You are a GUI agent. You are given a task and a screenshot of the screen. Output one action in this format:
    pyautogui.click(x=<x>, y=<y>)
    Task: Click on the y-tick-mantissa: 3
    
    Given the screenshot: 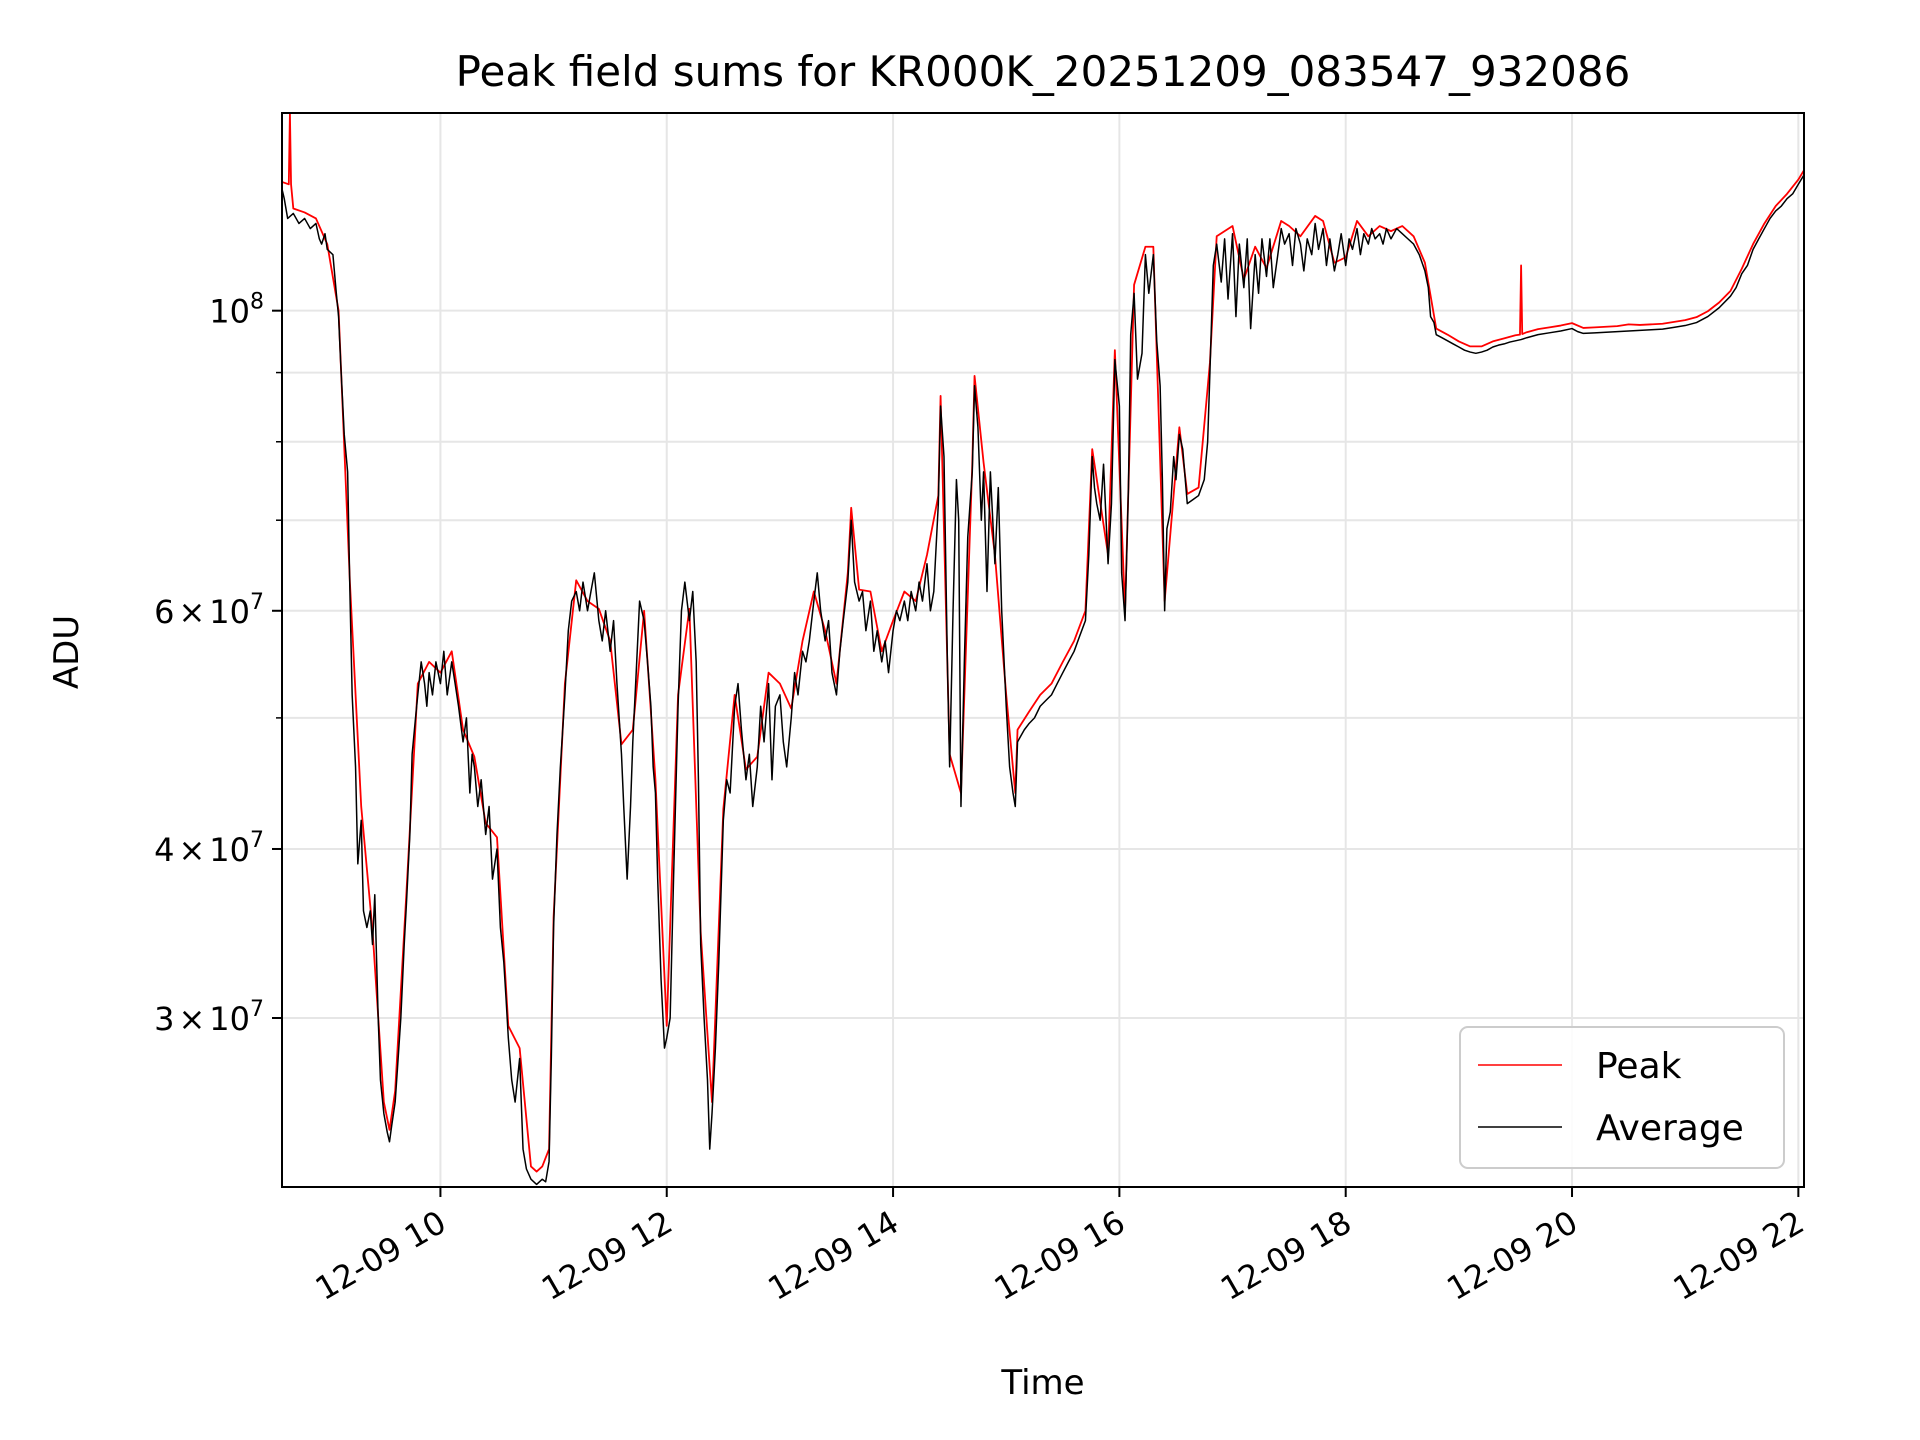 What is the action you would take?
    pyautogui.click(x=164, y=1019)
    